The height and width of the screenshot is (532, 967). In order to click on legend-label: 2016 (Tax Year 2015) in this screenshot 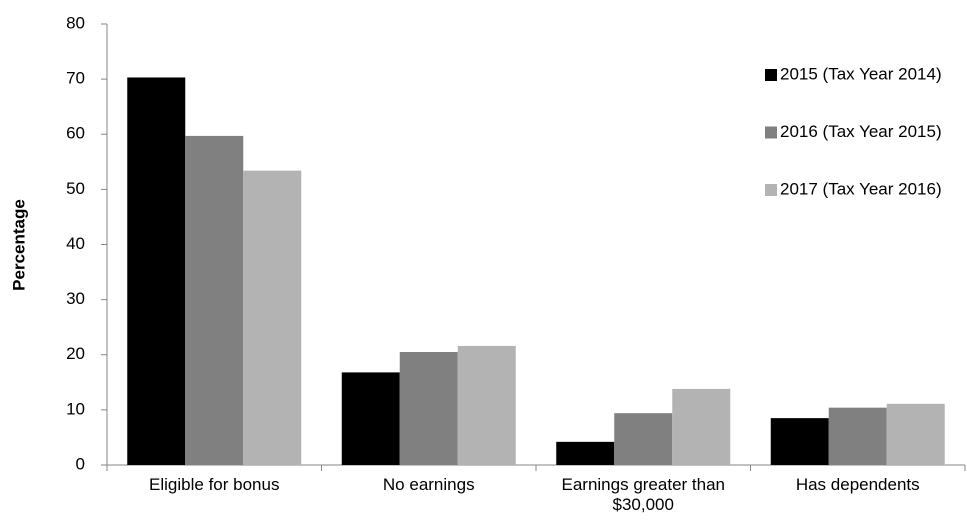, I will do `click(861, 131)`.